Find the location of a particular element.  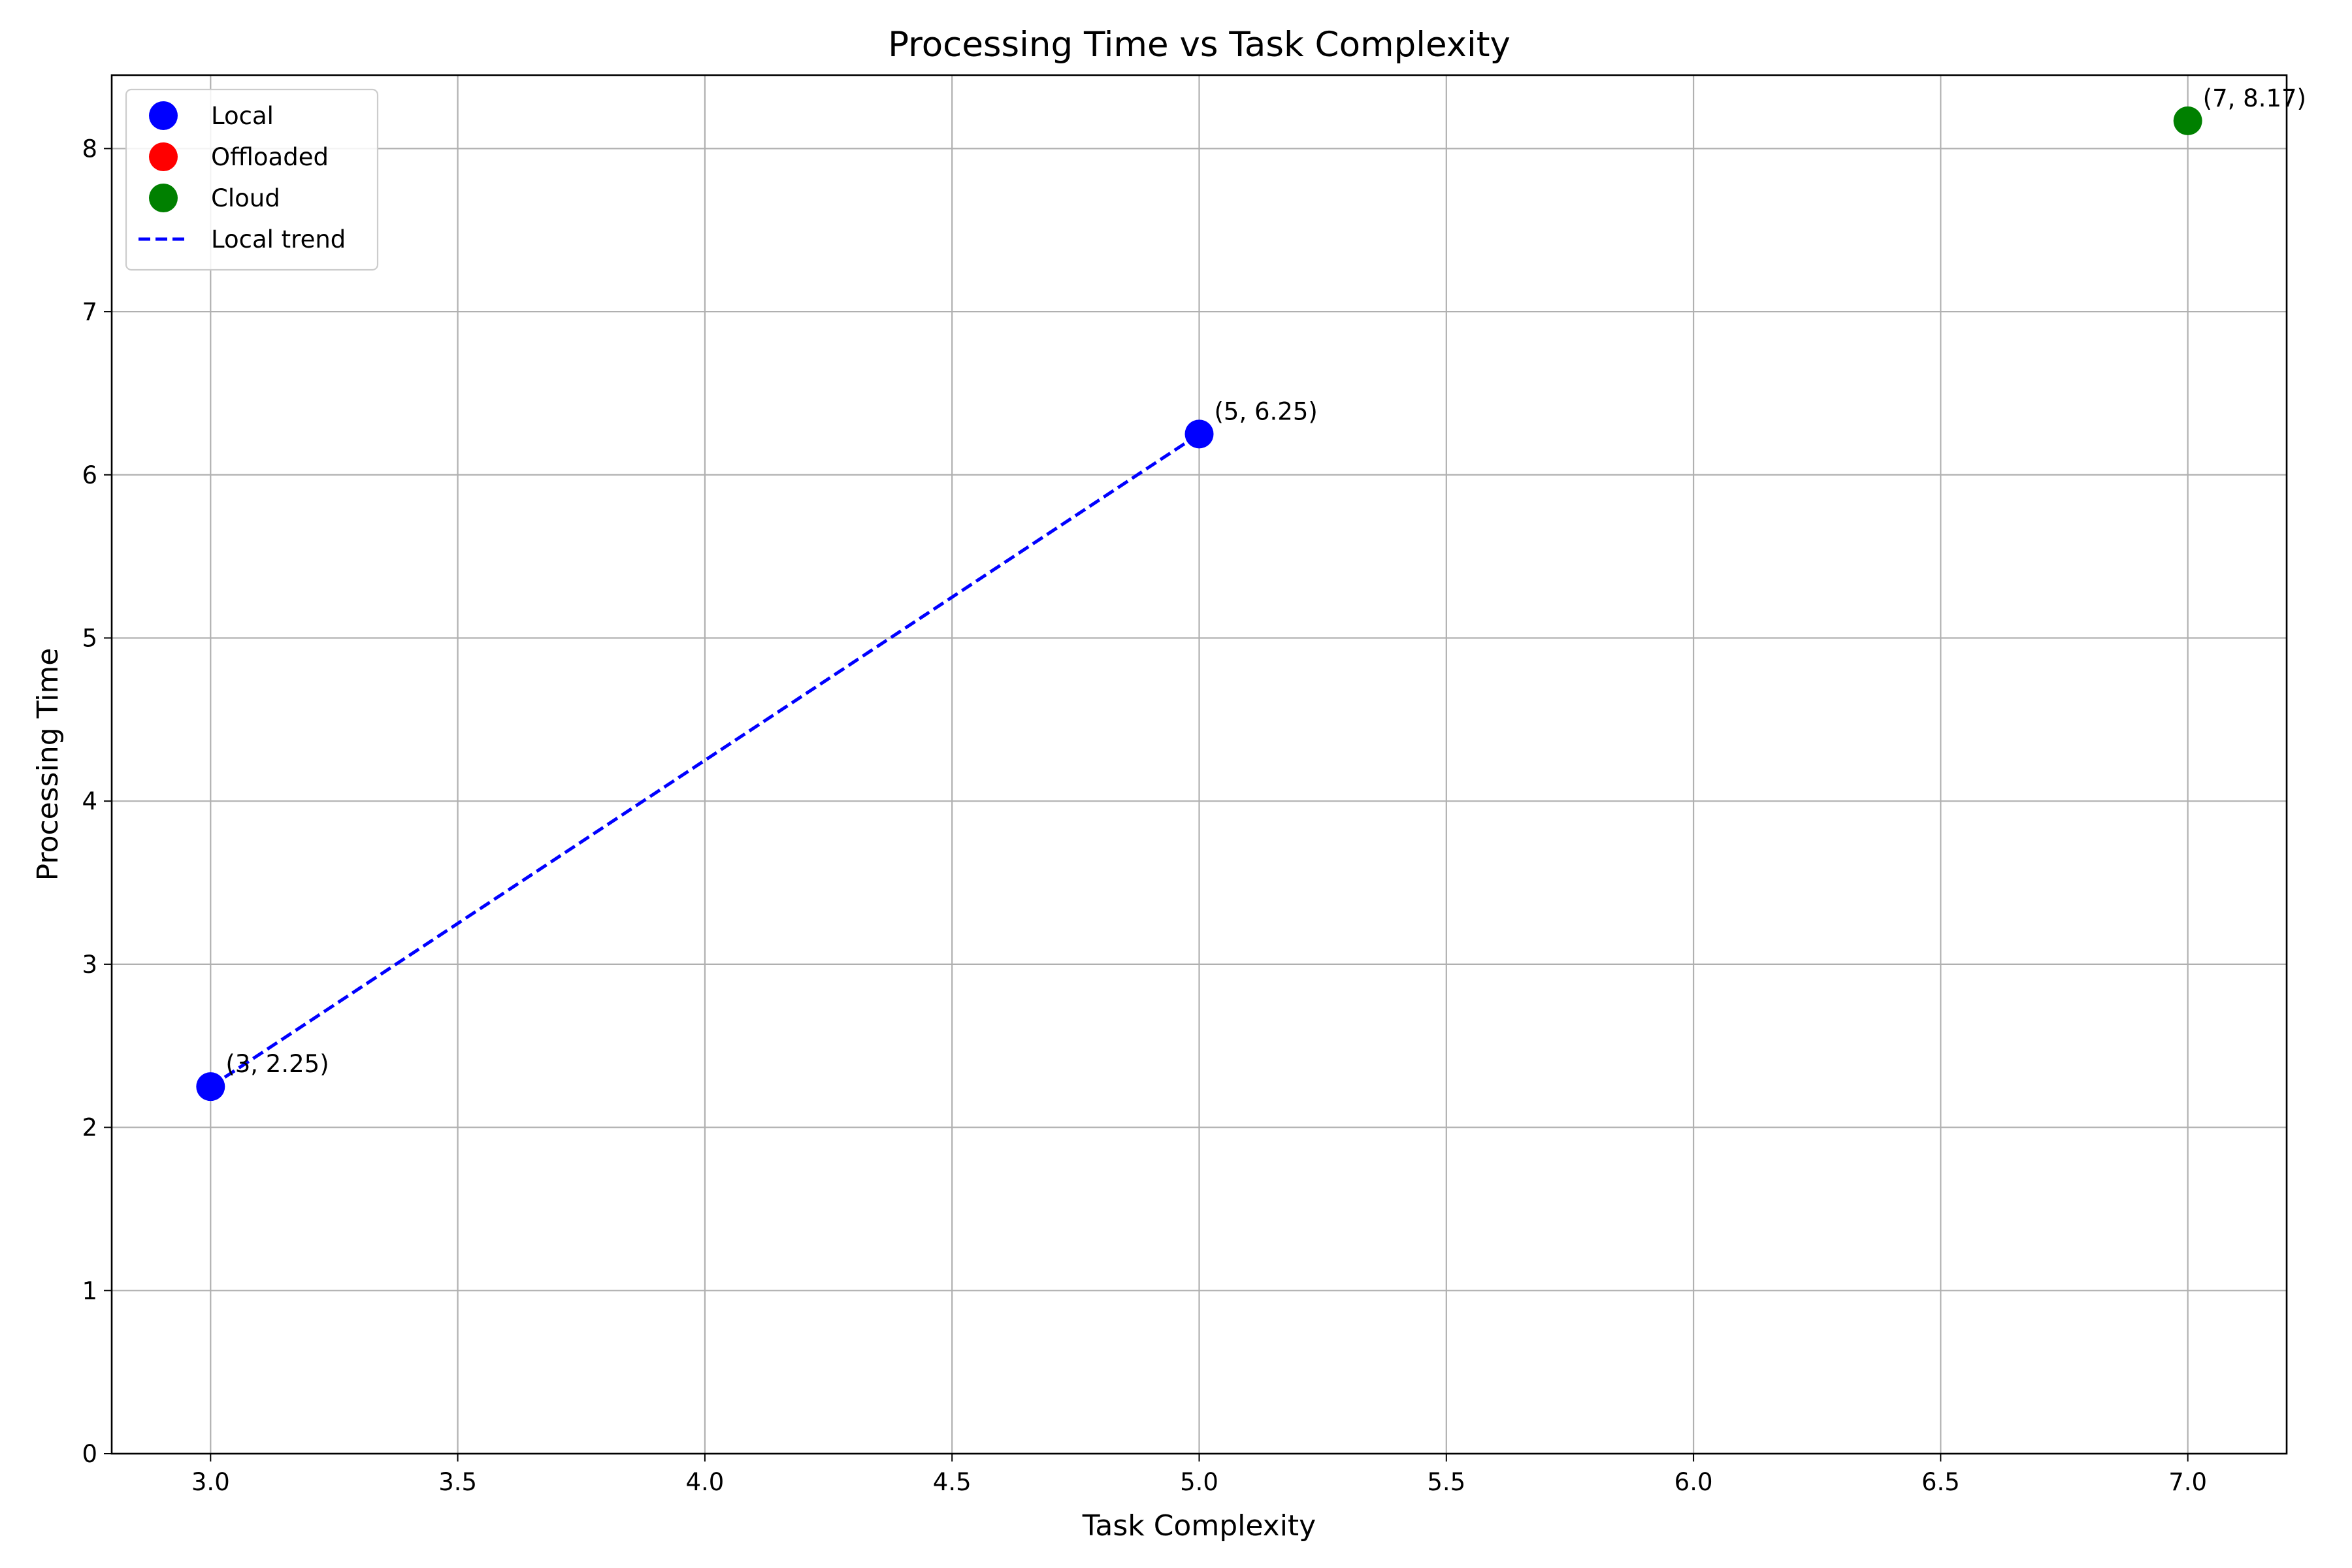

x-tick-label: 4.5 is located at coordinates (952, 1482).